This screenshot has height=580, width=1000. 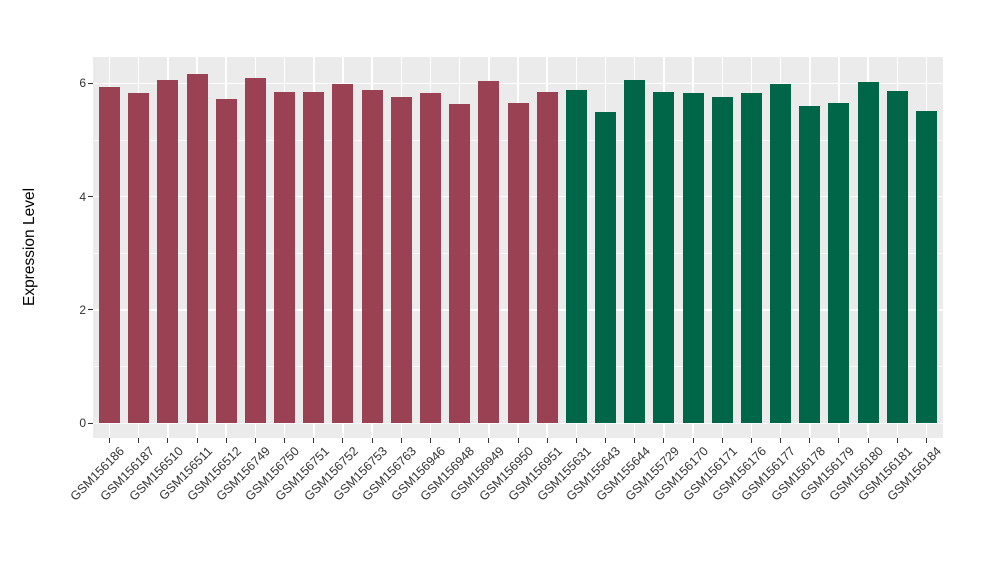 What do you see at coordinates (489, 252) in the screenshot?
I see `bar-GSM156949` at bounding box center [489, 252].